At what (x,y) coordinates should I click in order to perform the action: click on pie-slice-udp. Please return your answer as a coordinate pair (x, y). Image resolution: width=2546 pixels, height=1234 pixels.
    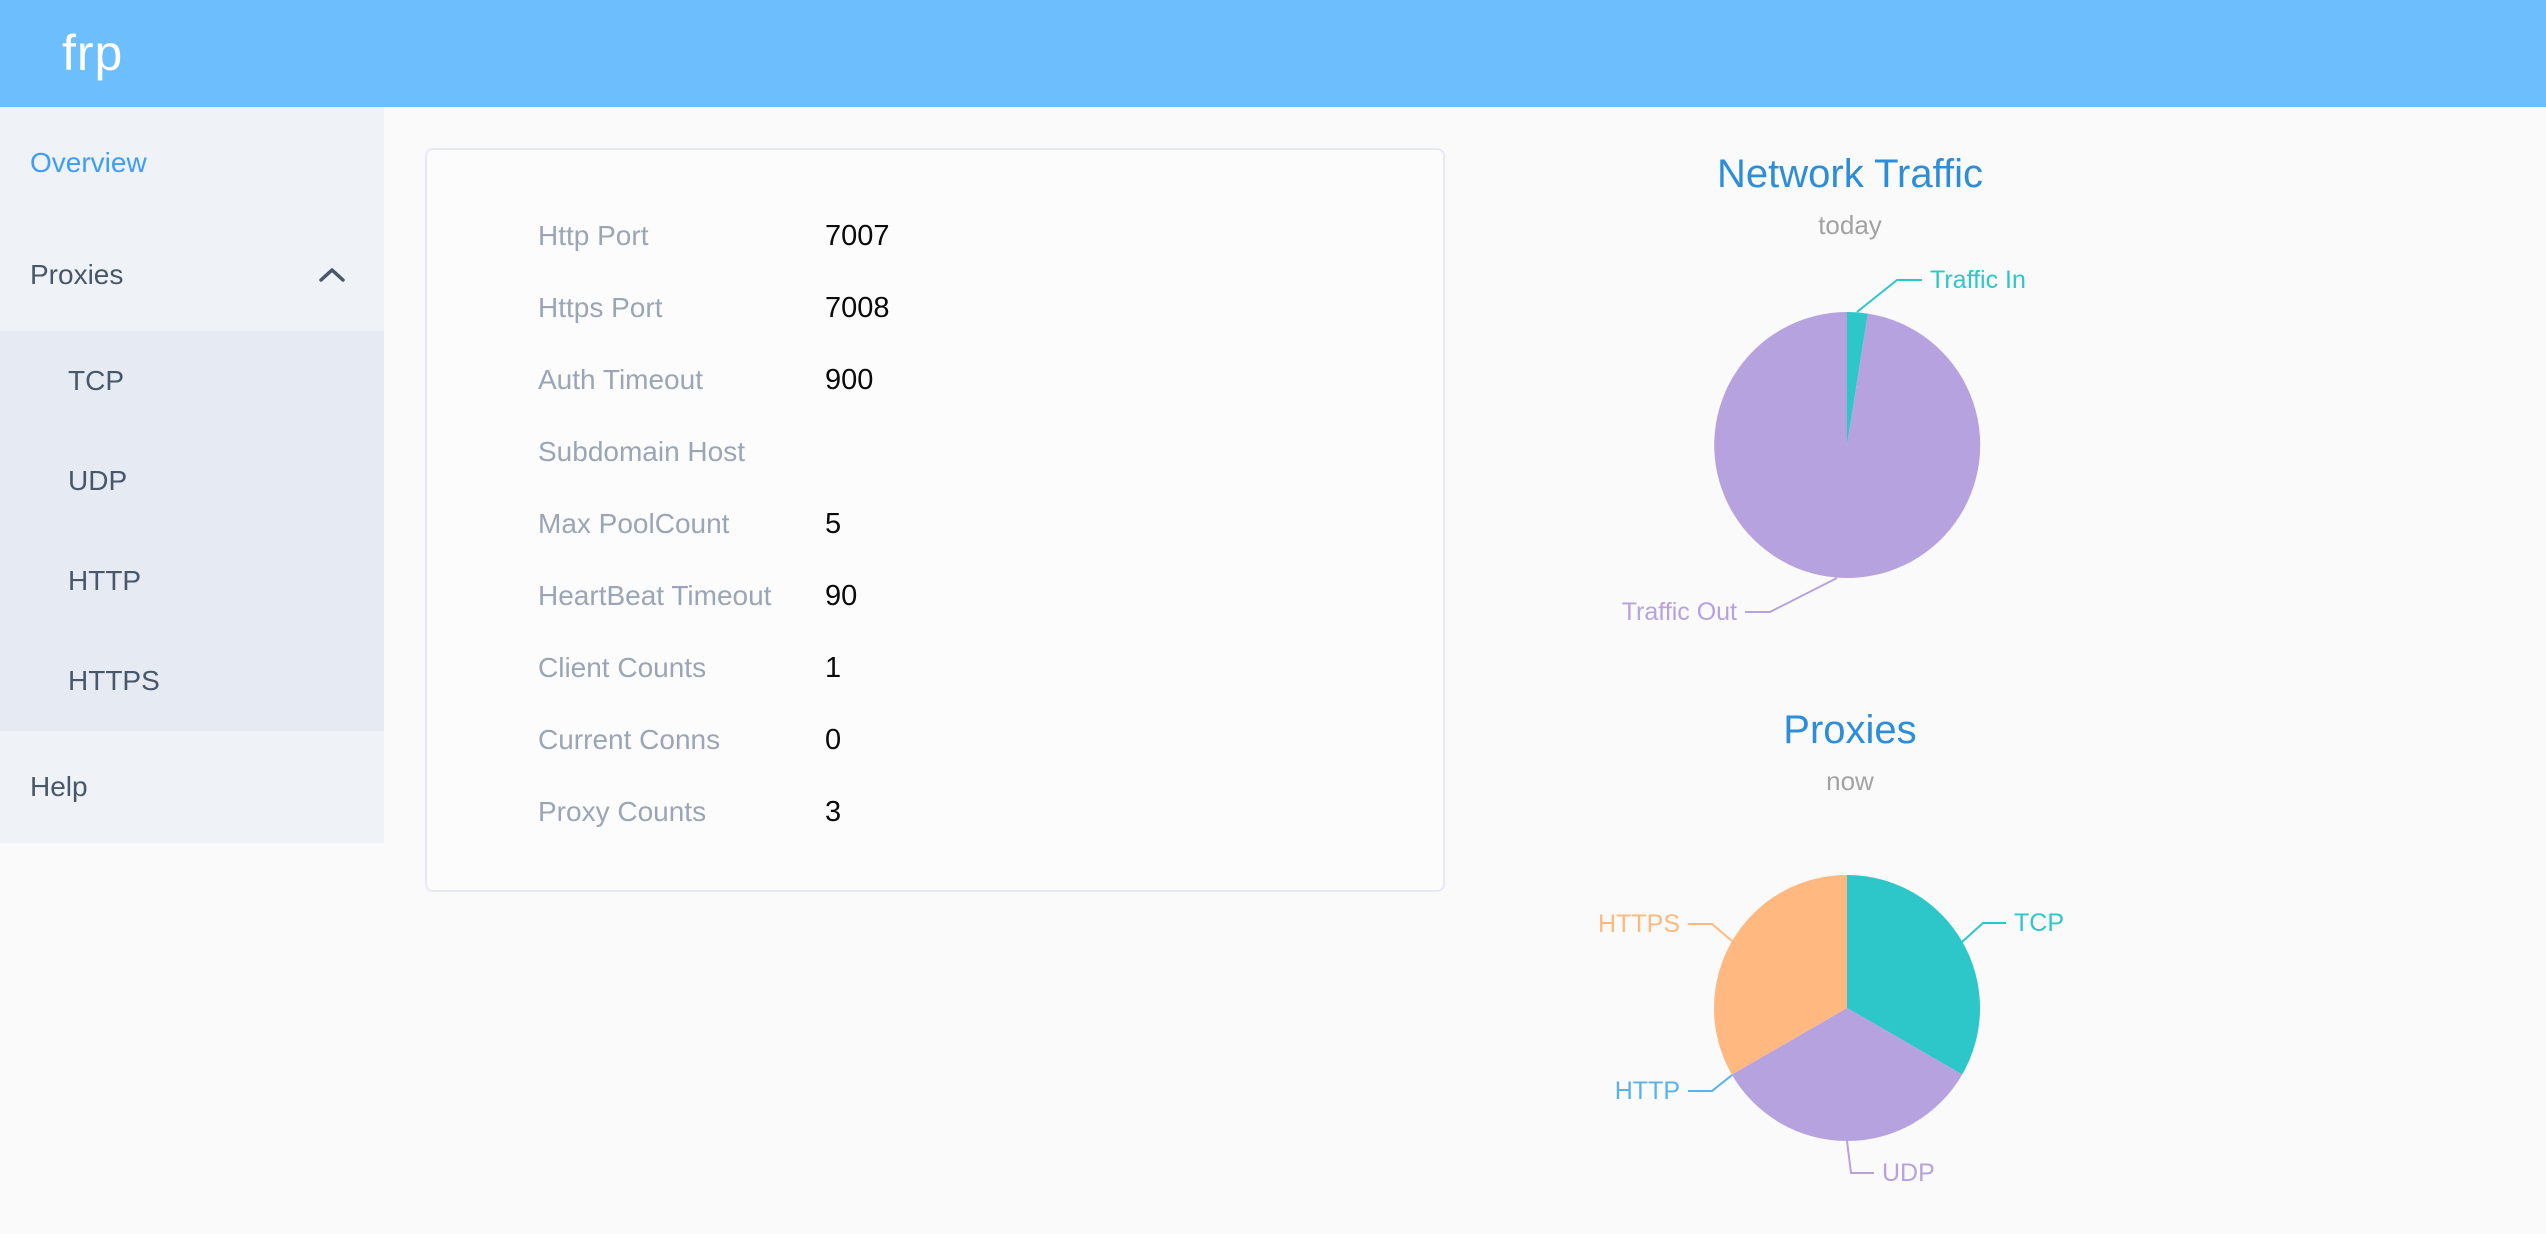
    Looking at the image, I should click on (1847, 1075).